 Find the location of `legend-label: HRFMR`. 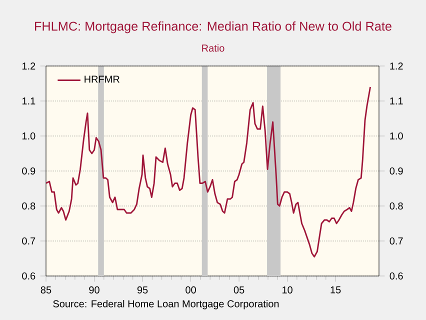

legend-label: HRFMR is located at coordinates (102, 79).